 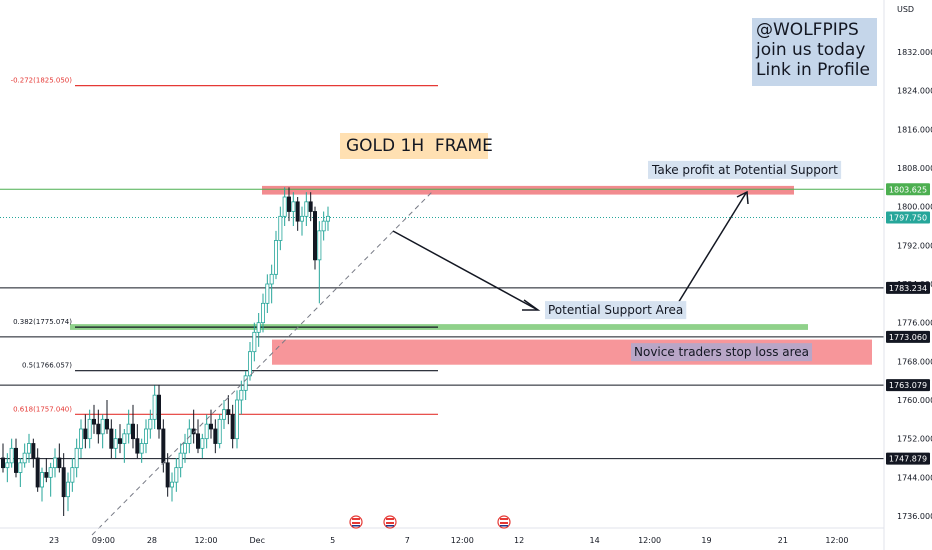 I want to click on price-badge-label: 1747.879, so click(x=908, y=459).